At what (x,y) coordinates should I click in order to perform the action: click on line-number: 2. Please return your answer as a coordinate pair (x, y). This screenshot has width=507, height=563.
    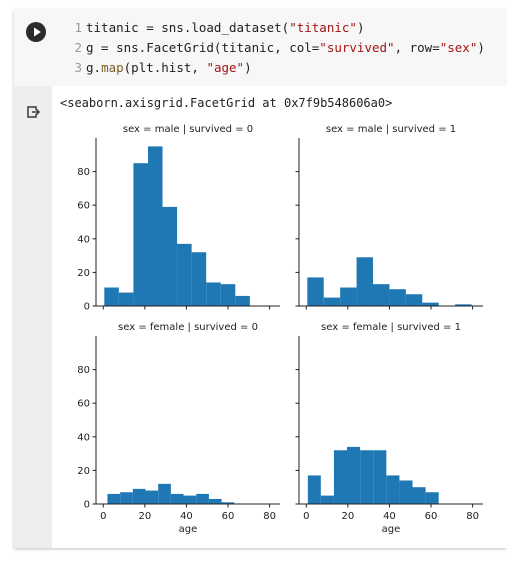
    Looking at the image, I should click on (78, 47).